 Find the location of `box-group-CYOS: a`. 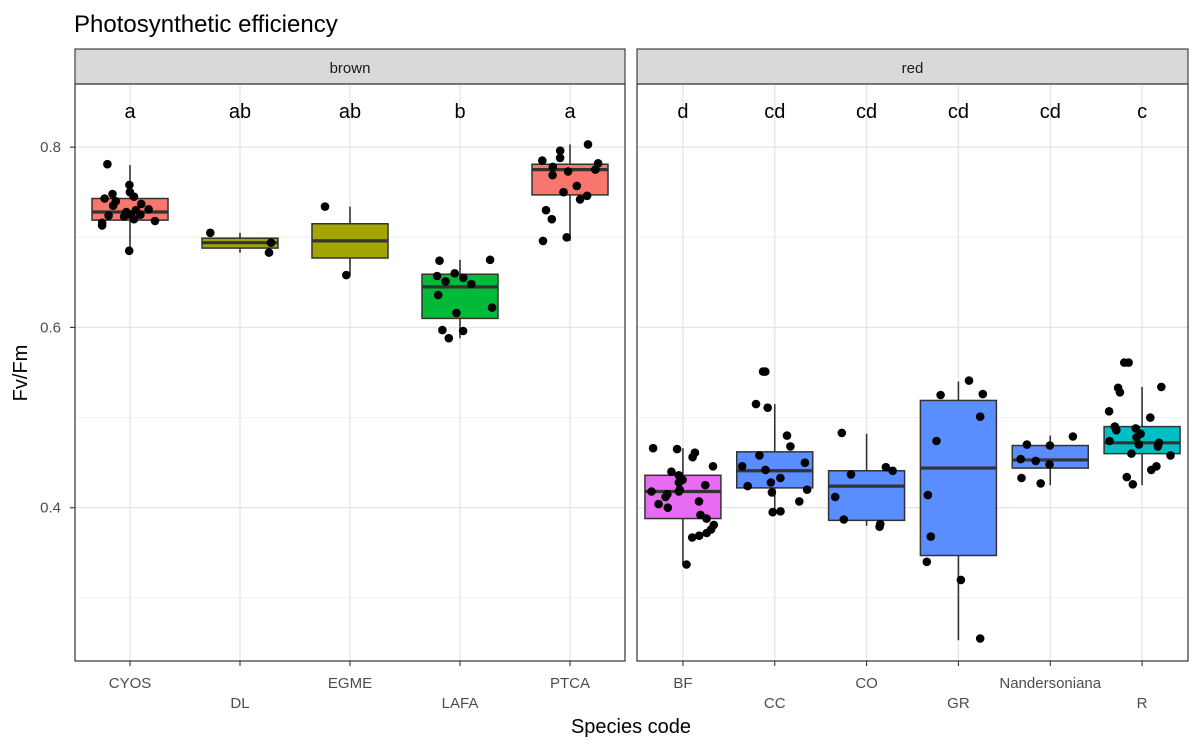

box-group-CYOS: a is located at coordinates (130, 178).